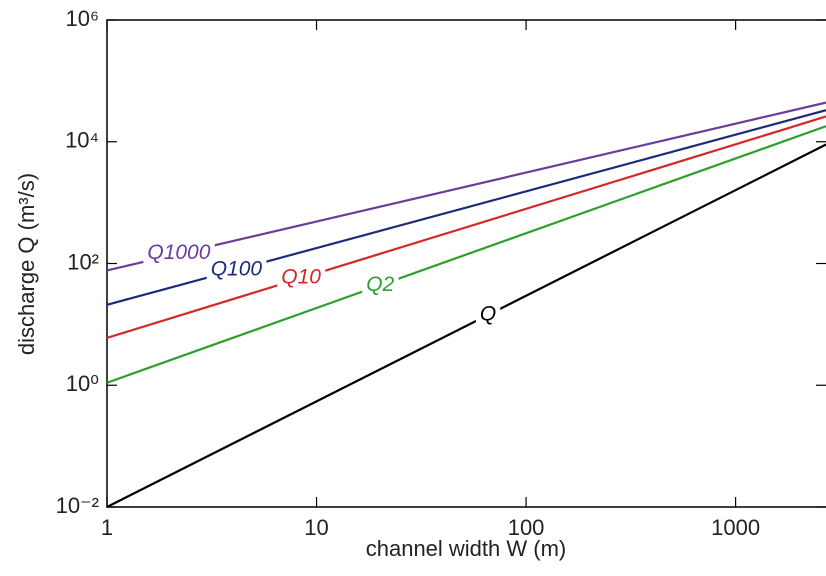 This screenshot has width=826, height=576. I want to click on x-tick-label: 100, so click(526, 527).